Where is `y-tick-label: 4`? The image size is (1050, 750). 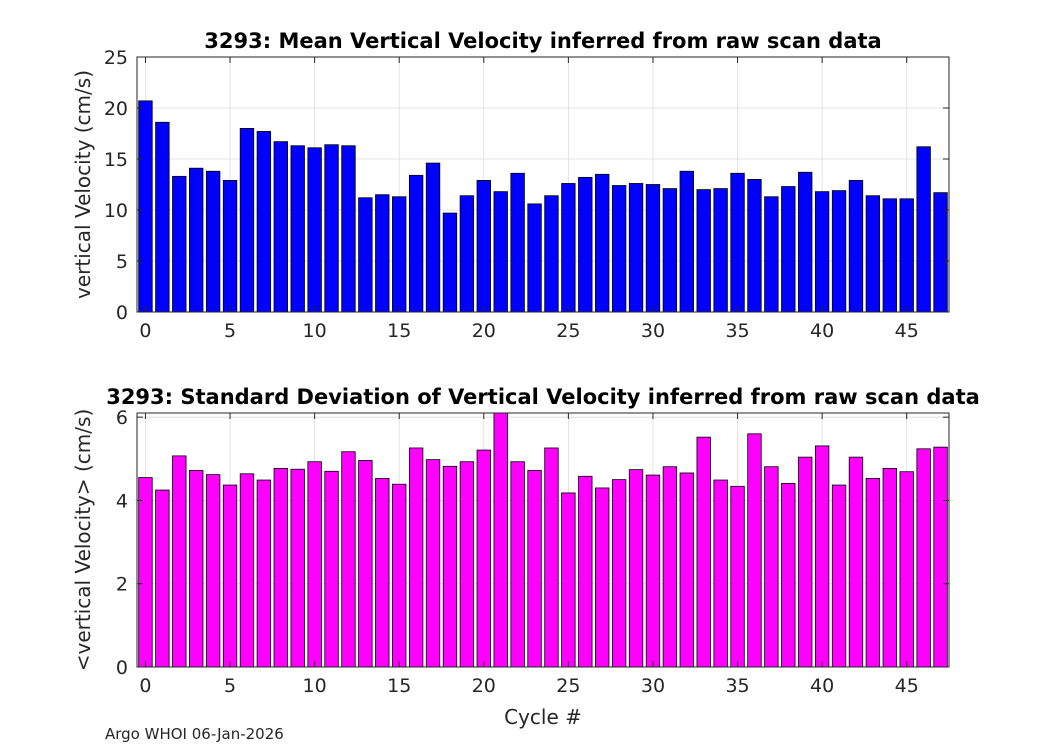
y-tick-label: 4 is located at coordinates (122, 501).